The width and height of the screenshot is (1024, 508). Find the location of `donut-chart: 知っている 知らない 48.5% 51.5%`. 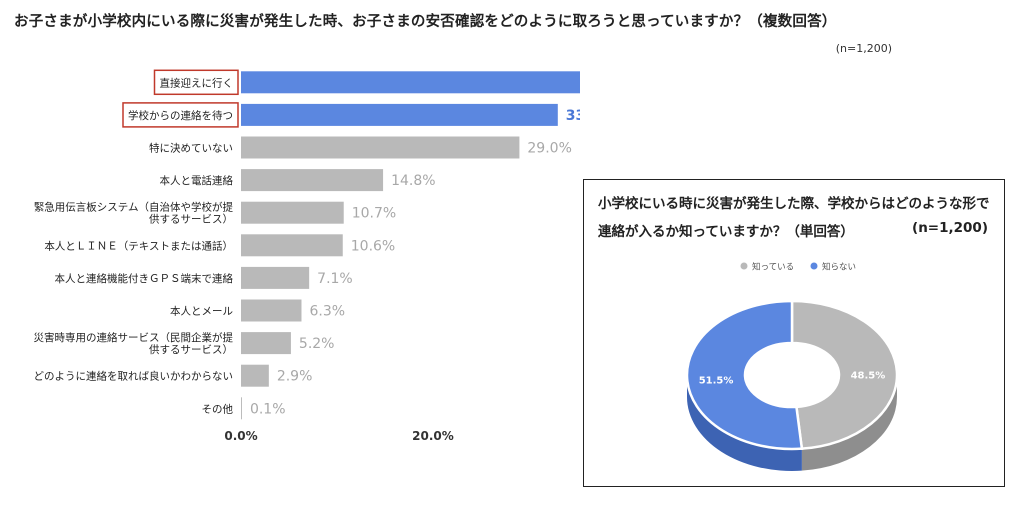

donut-chart: 知っている 知らない 48.5% 51.5% is located at coordinates (792, 366).